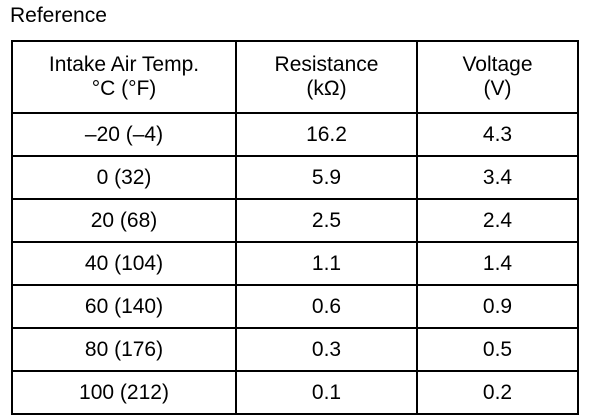 The height and width of the screenshot is (415, 592). I want to click on header-label: Intake Air Temp., so click(124, 64).